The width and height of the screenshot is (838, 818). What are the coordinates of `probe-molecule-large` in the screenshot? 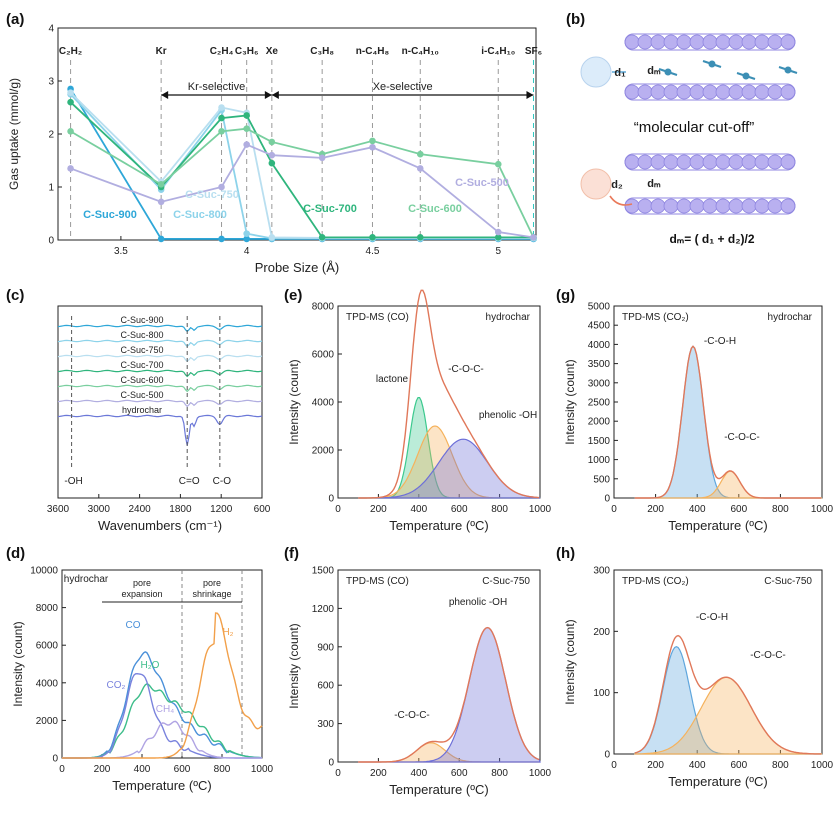 It's located at (596, 184).